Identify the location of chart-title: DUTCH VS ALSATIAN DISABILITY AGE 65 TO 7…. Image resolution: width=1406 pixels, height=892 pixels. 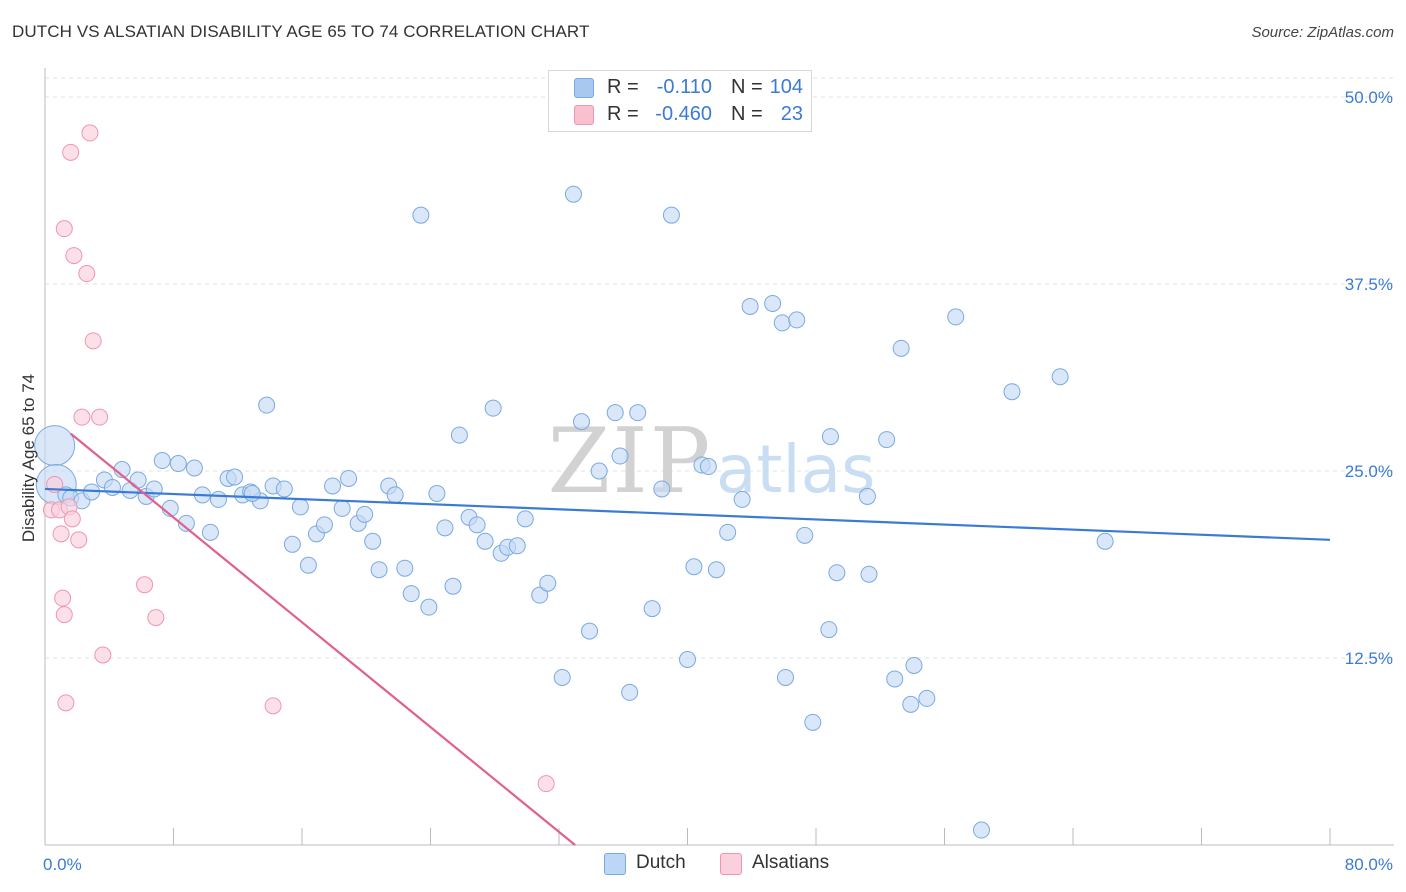
(301, 31).